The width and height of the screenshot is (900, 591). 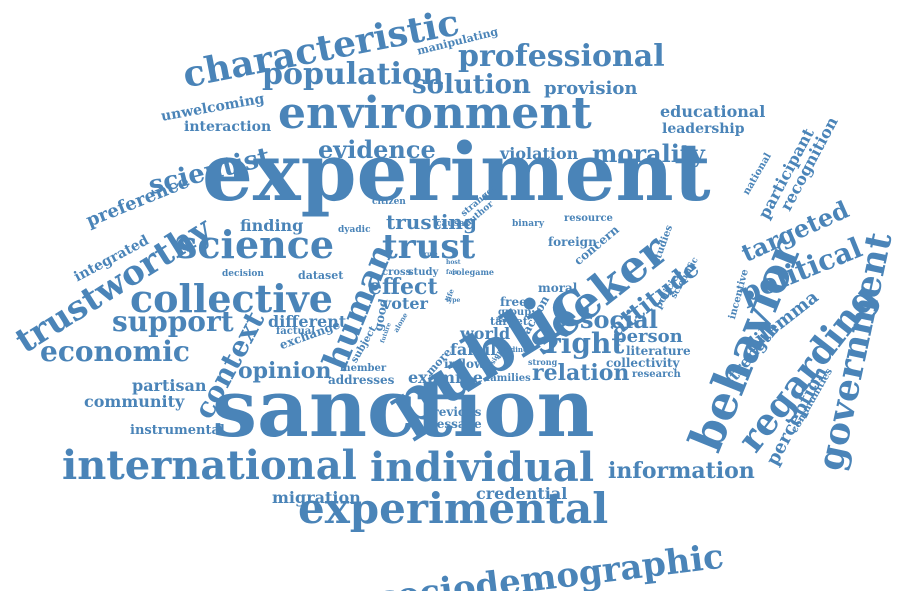 What do you see at coordinates (134, 401) in the screenshot?
I see `word-community: community` at bounding box center [134, 401].